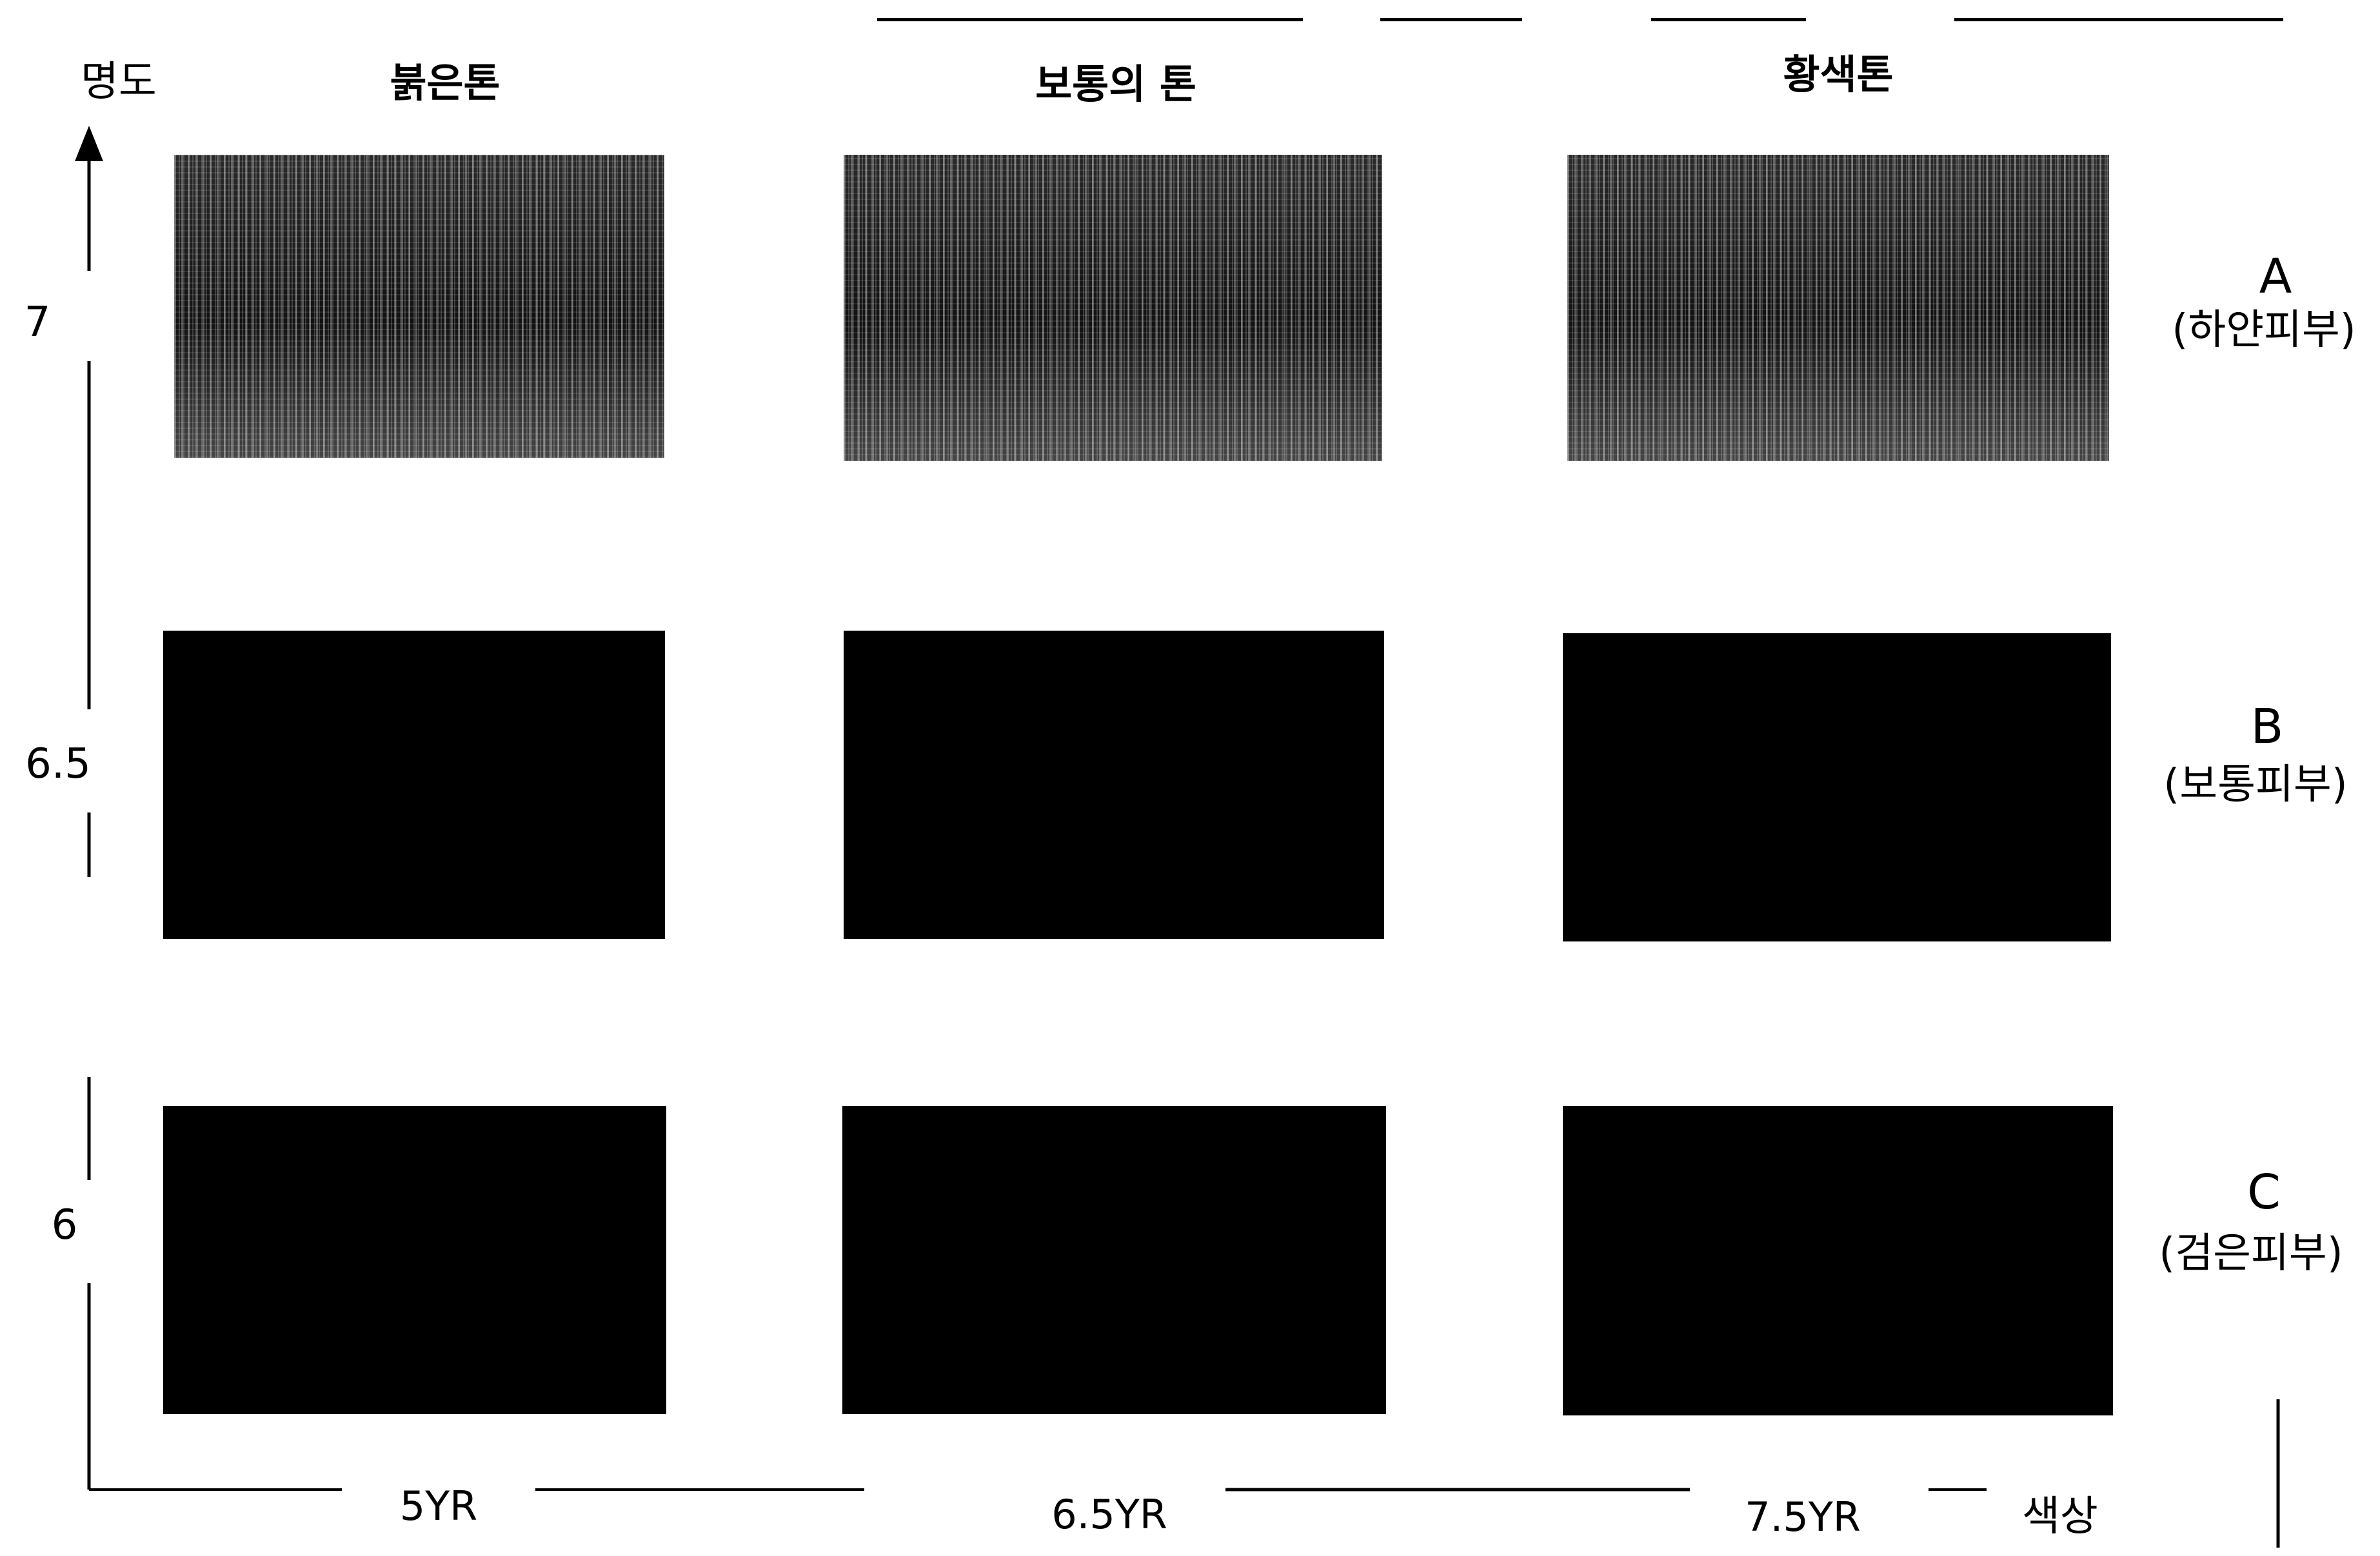  Describe the element at coordinates (2264, 330) in the screenshot. I see `row-sublabel-a: (하얀피부)` at that location.